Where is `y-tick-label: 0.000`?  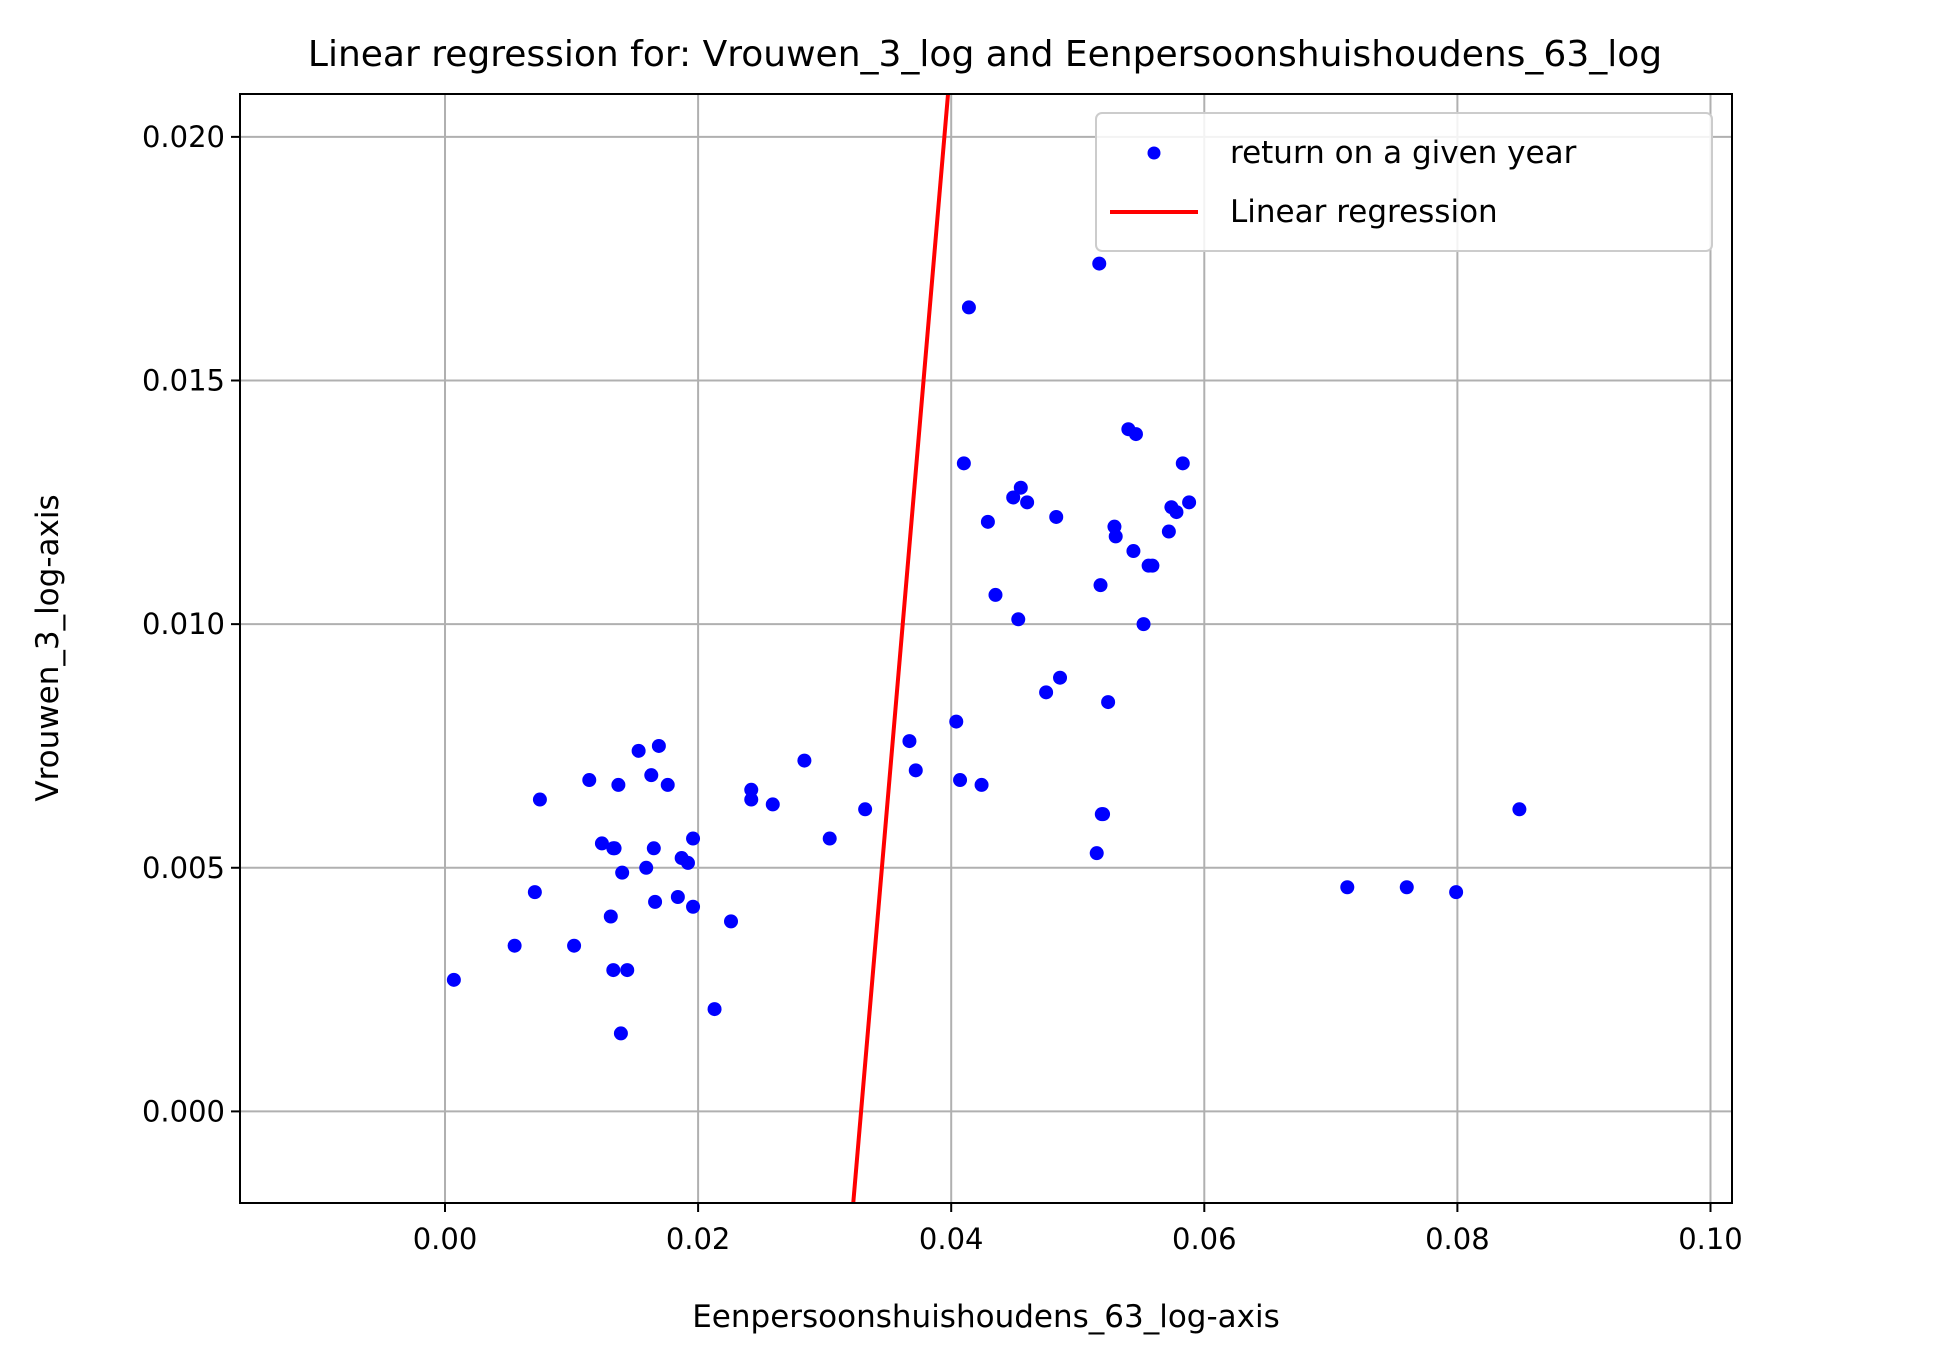 y-tick-label: 0.000 is located at coordinates (183, 1111).